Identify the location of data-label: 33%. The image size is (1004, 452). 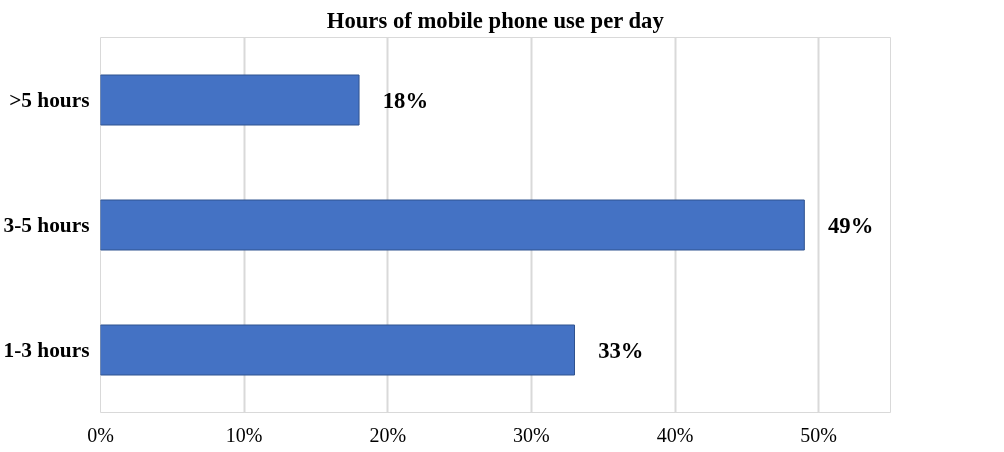
(621, 350).